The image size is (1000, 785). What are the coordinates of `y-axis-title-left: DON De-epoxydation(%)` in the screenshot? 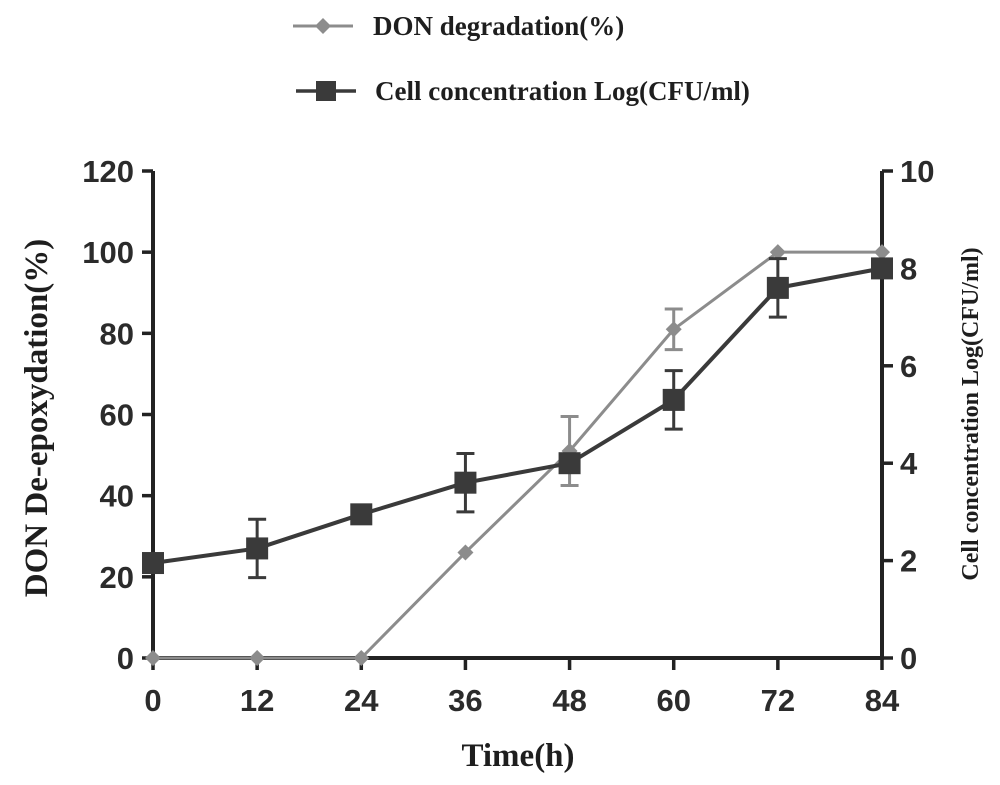 It's located at (37, 418).